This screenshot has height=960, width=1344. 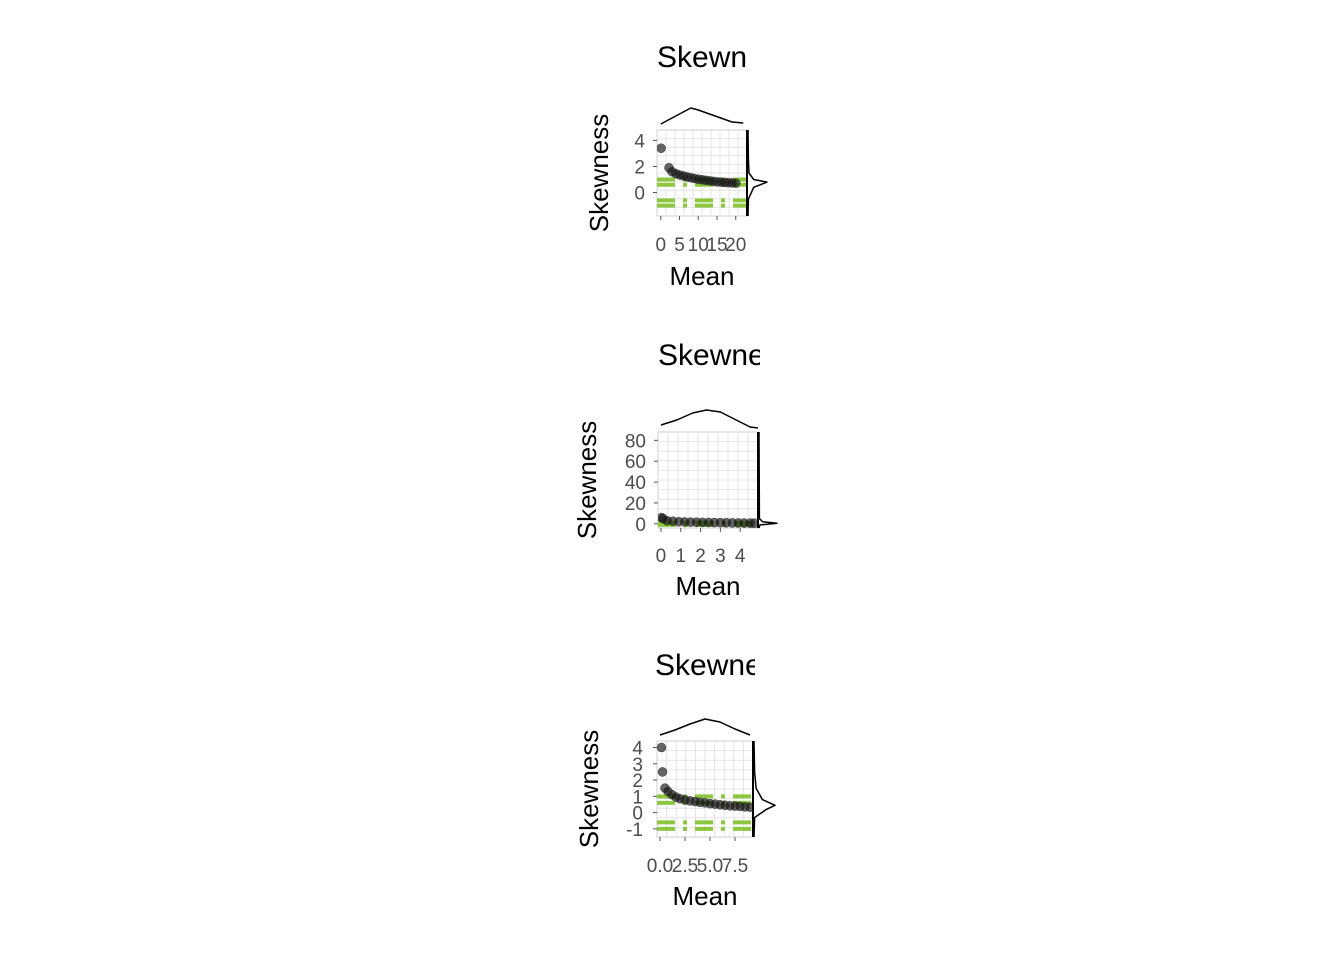 I want to click on y-tick-label: 60, so click(x=635, y=462).